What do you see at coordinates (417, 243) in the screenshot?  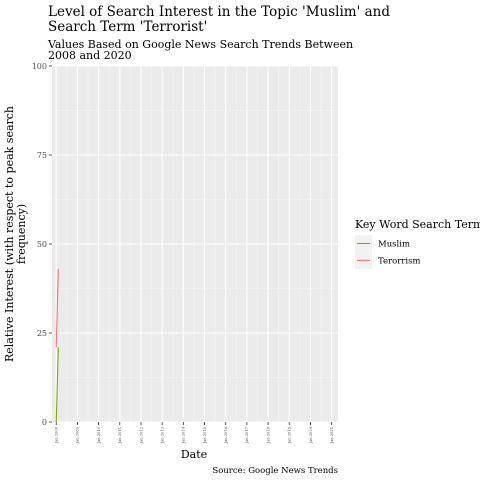 I see `legend: Key Word Search Term Muslim Terorrism` at bounding box center [417, 243].